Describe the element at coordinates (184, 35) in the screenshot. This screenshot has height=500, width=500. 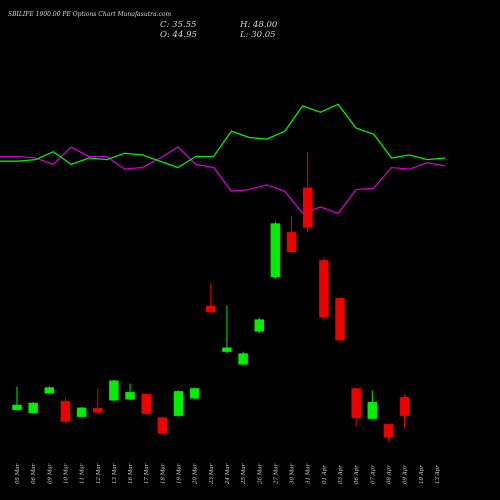
I see `open-value: 44.95` at that location.